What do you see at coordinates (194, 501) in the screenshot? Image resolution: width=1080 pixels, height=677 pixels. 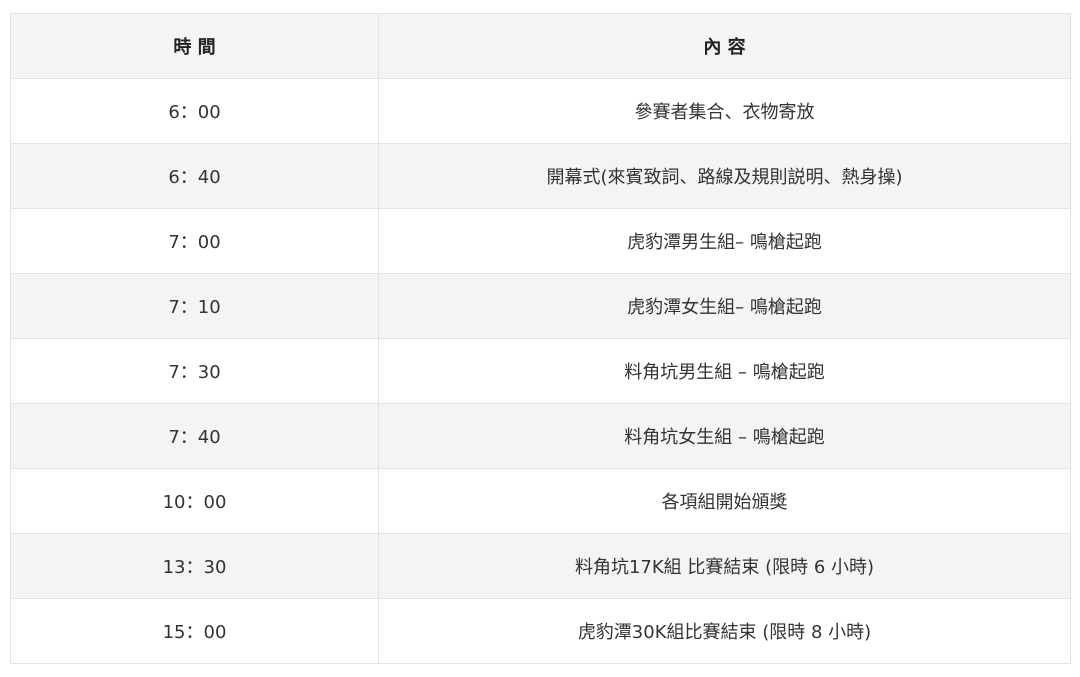 I see `time-cell: 10：00` at bounding box center [194, 501].